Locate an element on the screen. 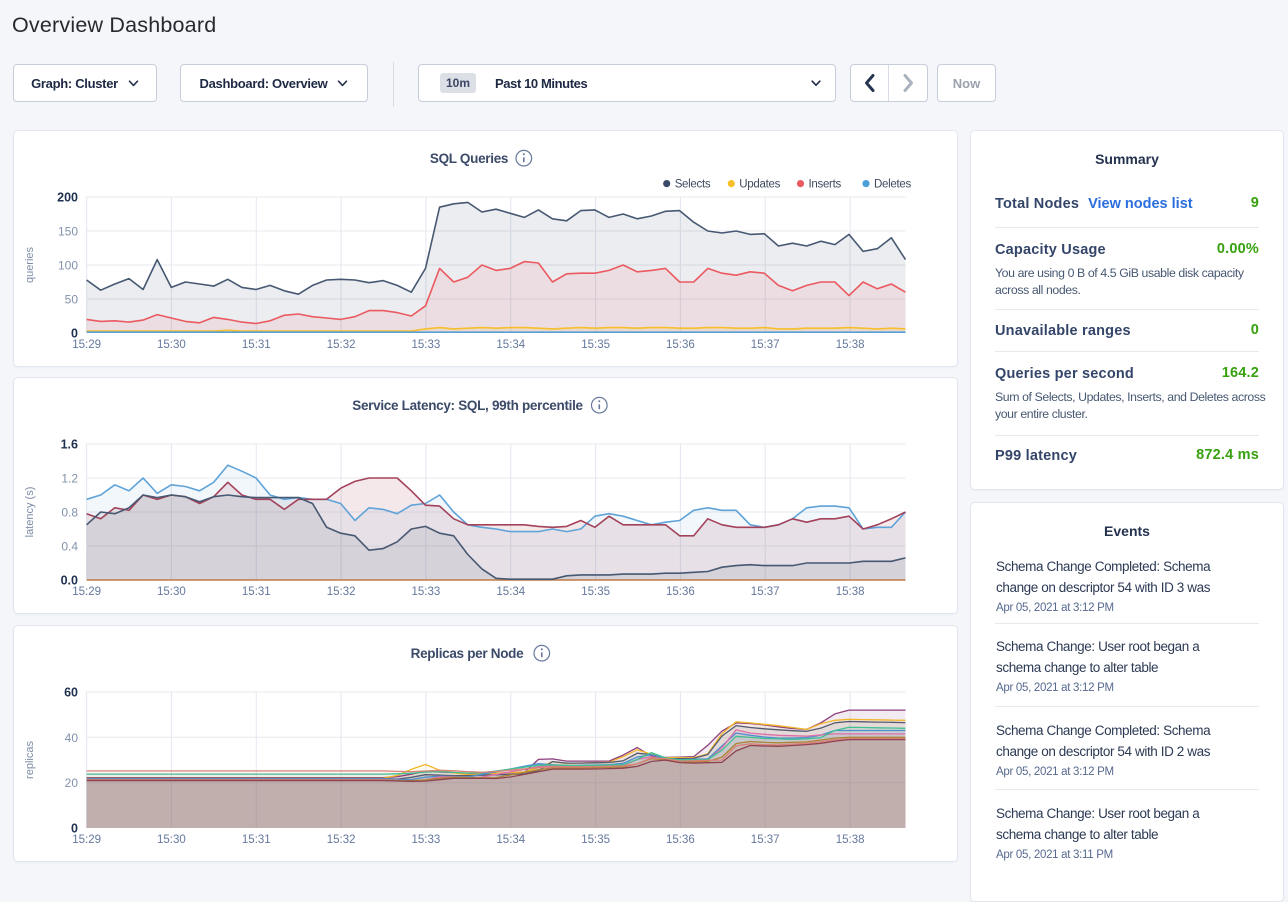  svg-text: Inserts is located at coordinates (825, 185).